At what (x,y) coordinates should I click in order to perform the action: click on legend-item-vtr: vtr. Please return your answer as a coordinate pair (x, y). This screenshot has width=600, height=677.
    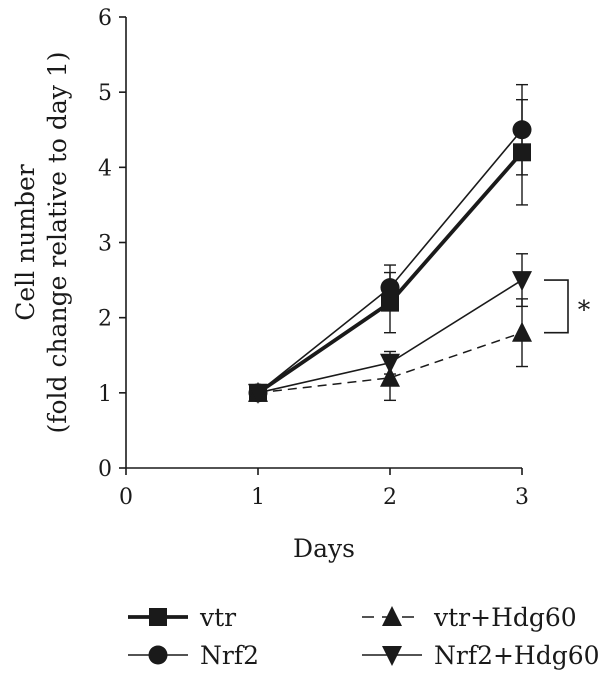
    Looking at the image, I should click on (182, 617).